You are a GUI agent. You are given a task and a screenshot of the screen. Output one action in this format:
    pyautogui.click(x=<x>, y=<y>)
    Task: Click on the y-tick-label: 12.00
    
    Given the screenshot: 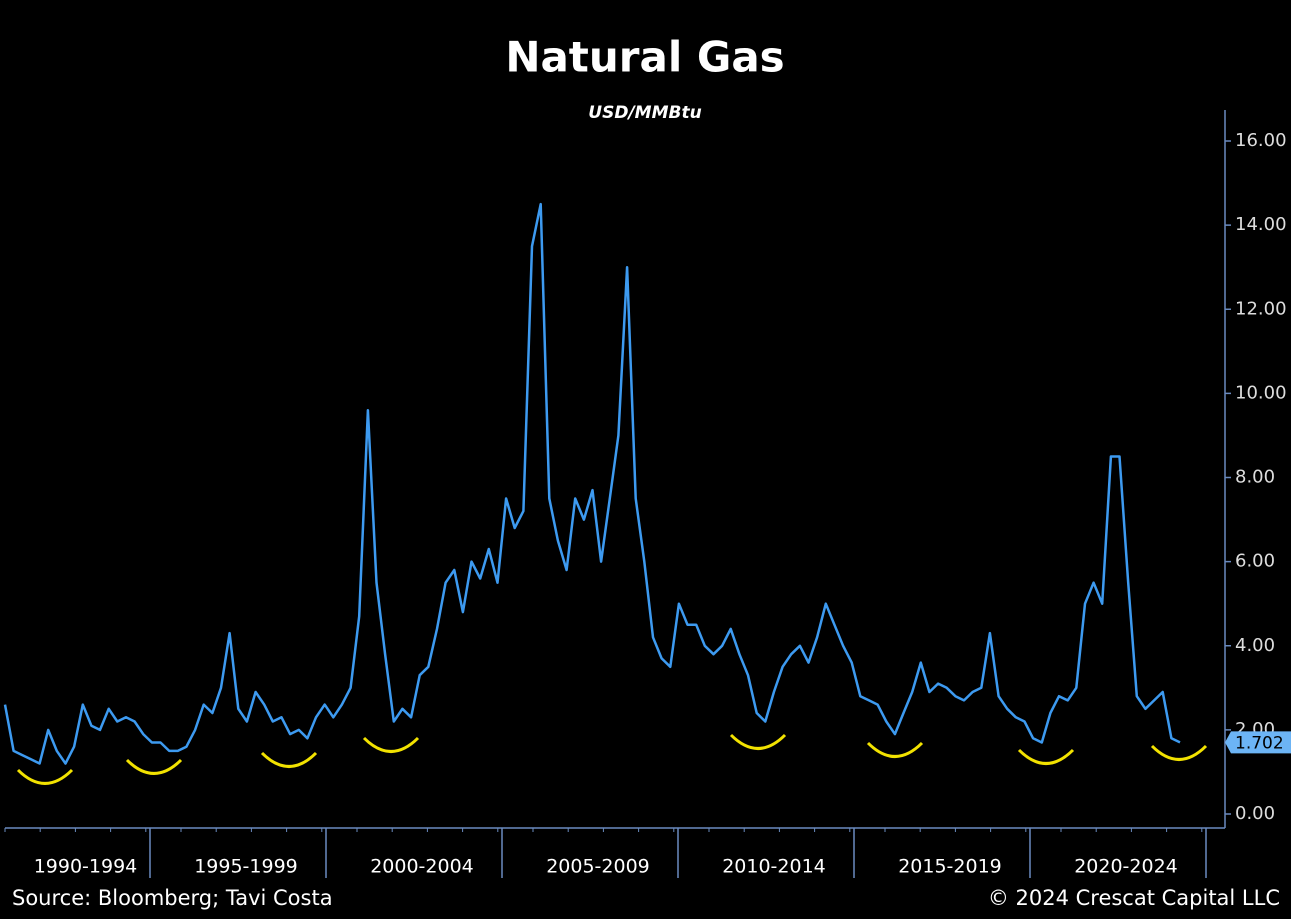 What is the action you would take?
    pyautogui.click(x=1261, y=308)
    